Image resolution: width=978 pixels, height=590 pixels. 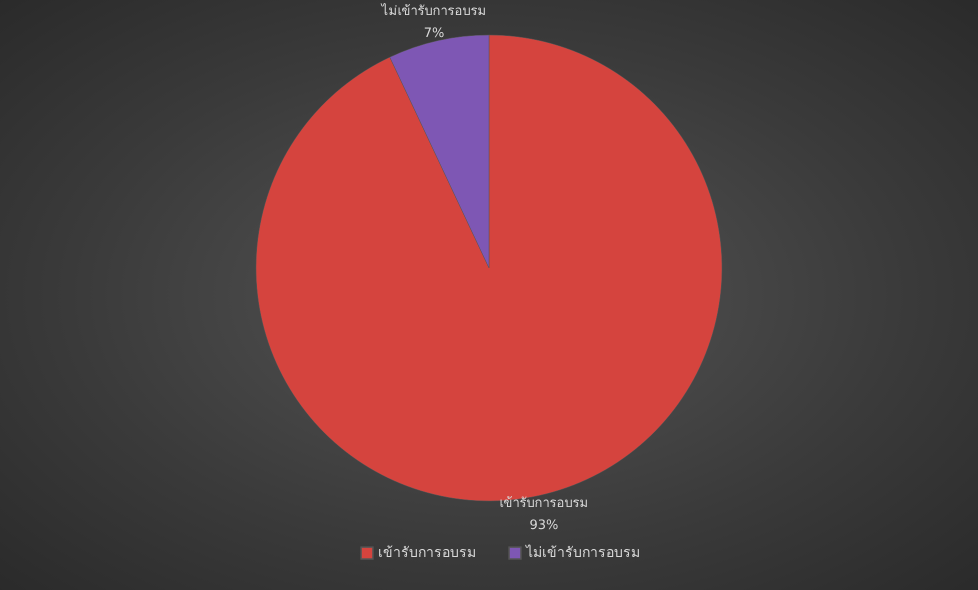 What do you see at coordinates (433, 11) in the screenshot?
I see `slice-label: ไม่เข้ารับการอบรม` at bounding box center [433, 11].